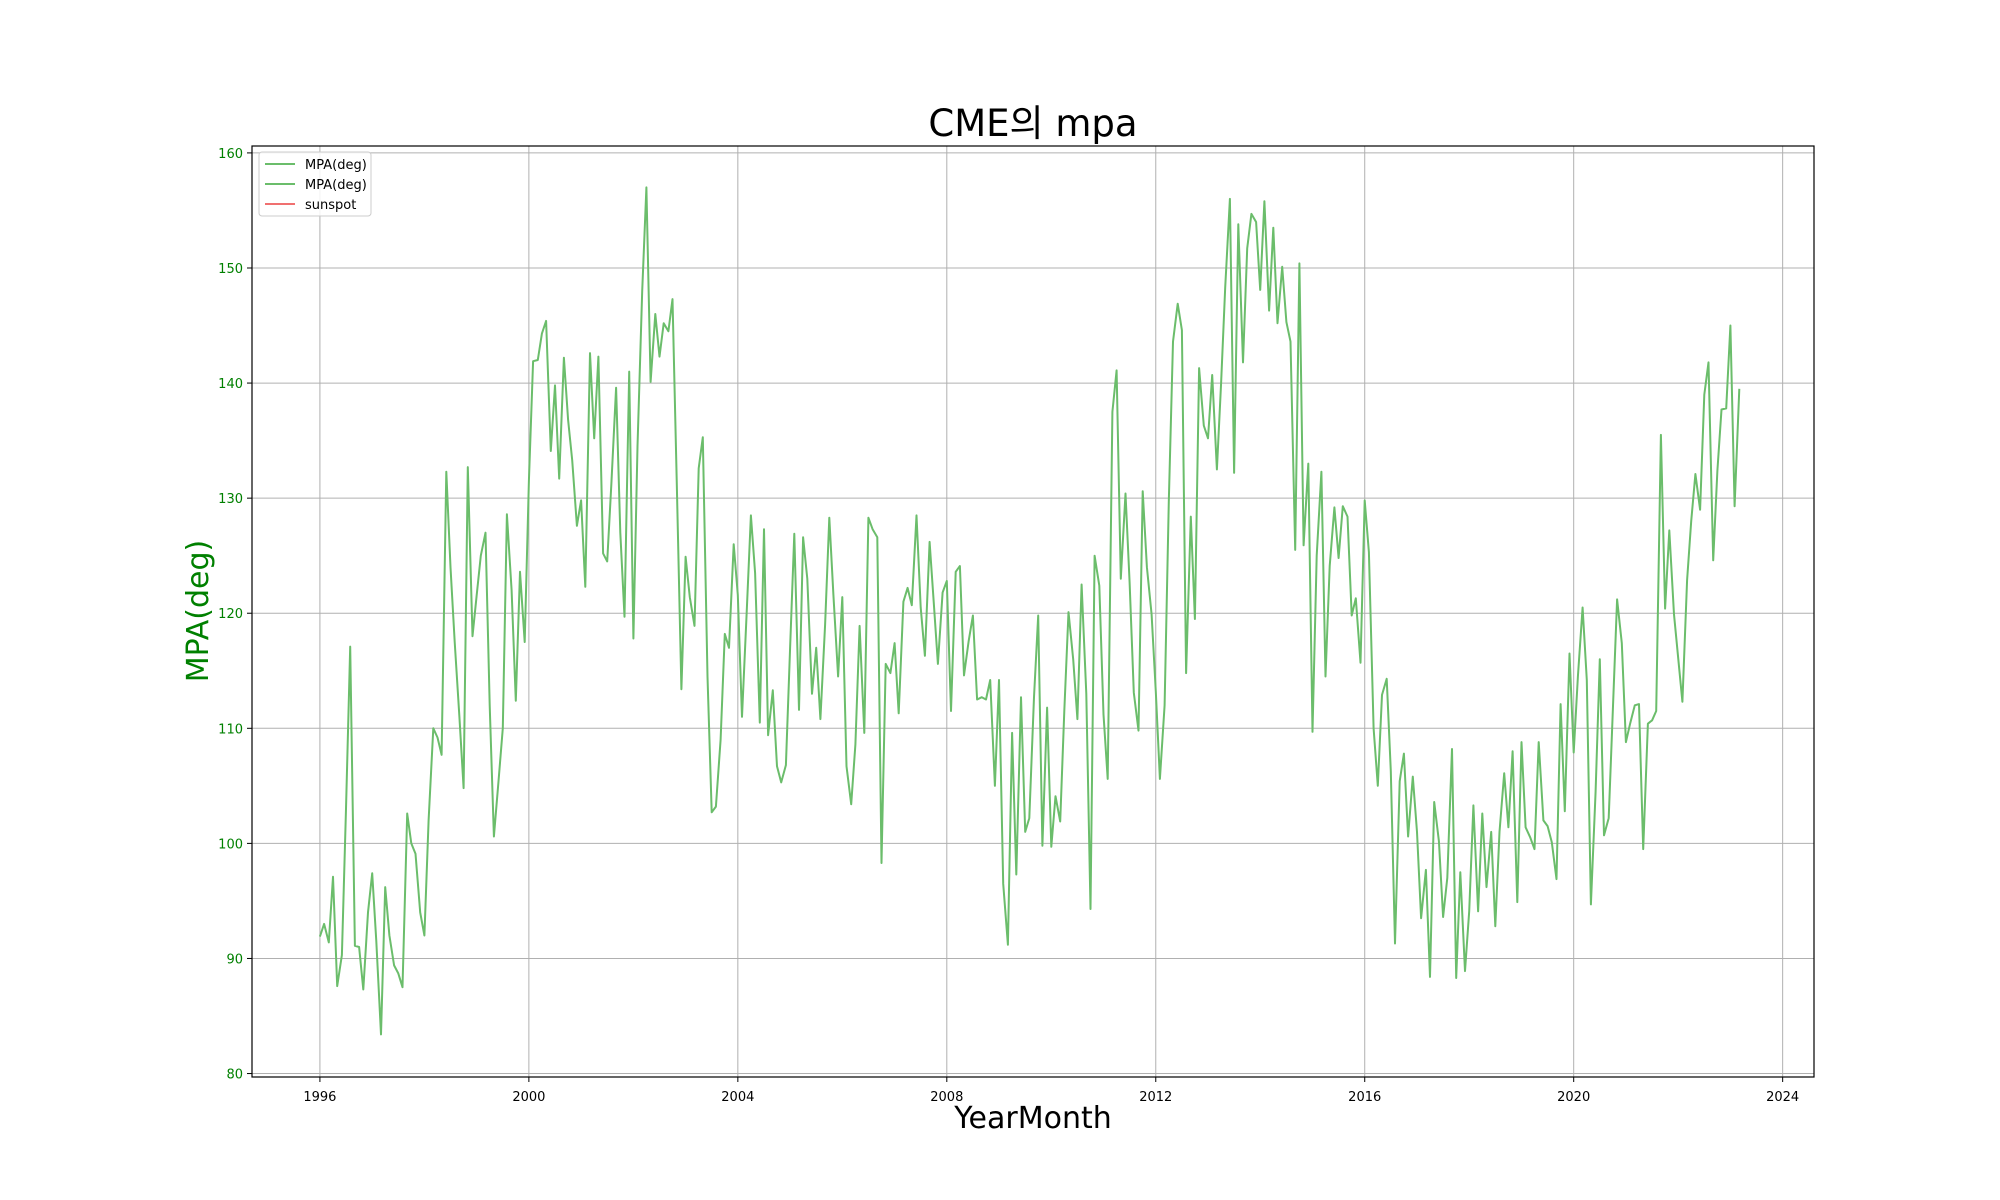  What do you see at coordinates (234, 959) in the screenshot?
I see `y-tick-label: 90` at bounding box center [234, 959].